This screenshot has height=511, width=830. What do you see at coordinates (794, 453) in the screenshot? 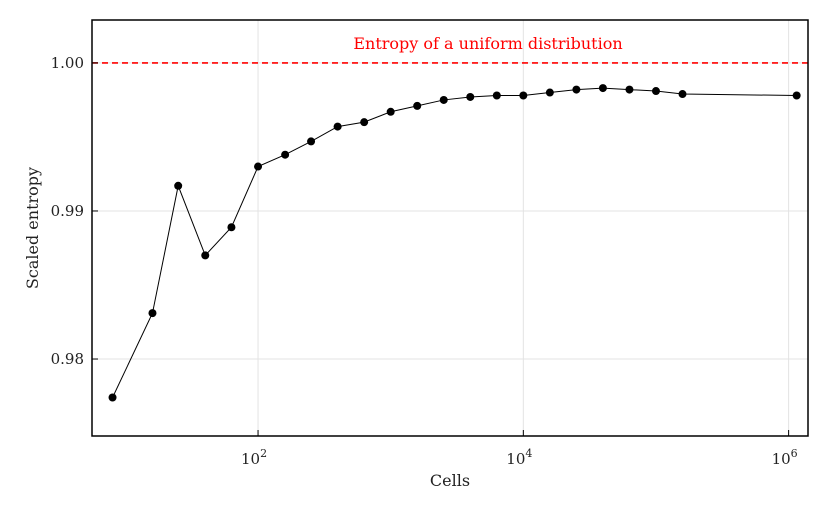
I see `x-tick-exponent: 6` at bounding box center [794, 453].